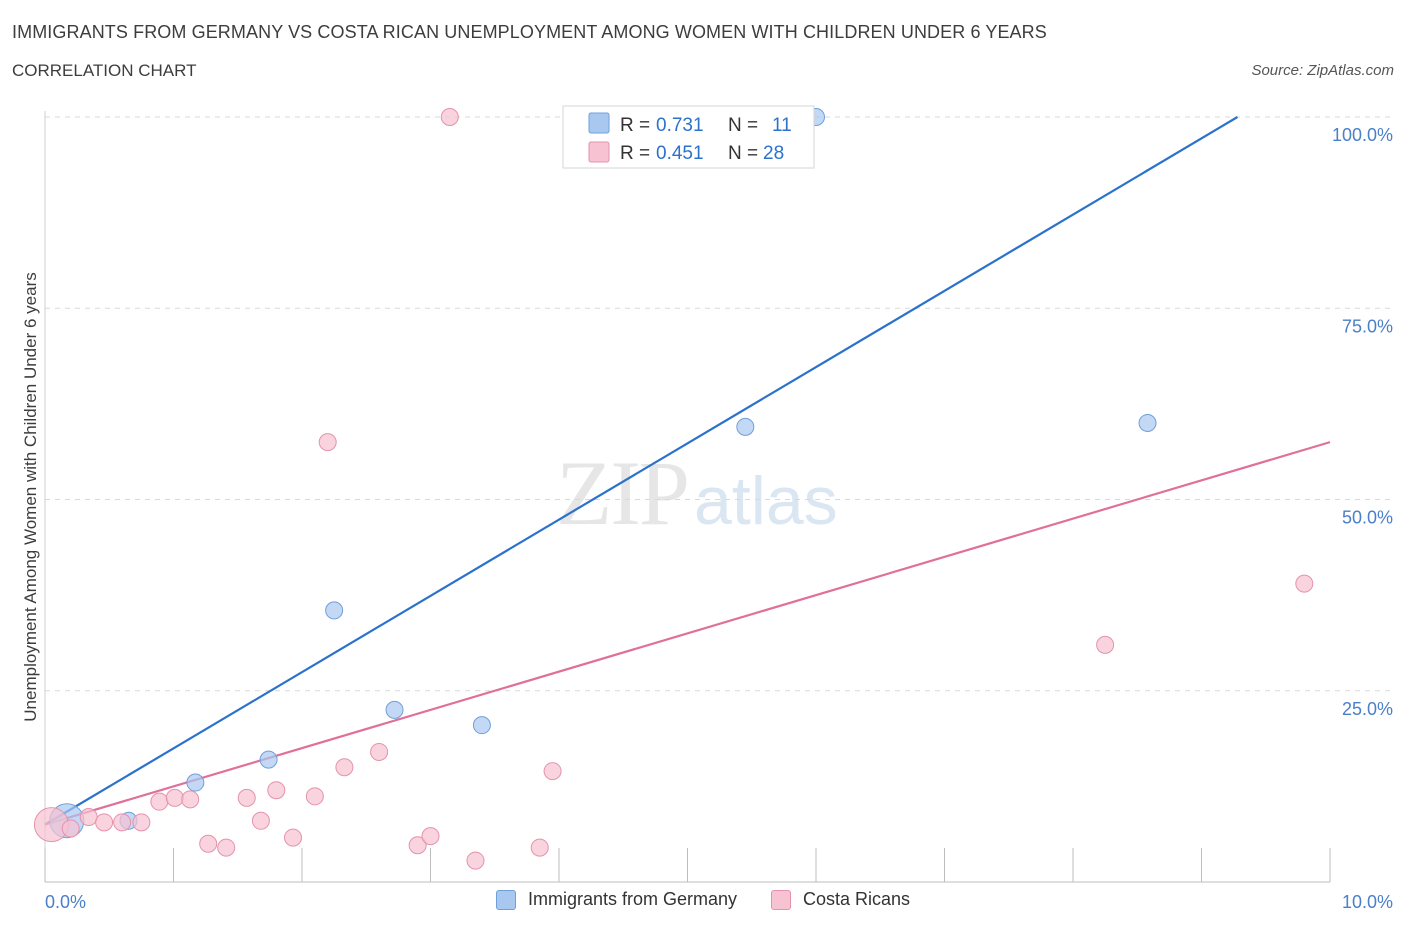 This screenshot has width=1406, height=930. Describe the element at coordinates (1367, 326) in the screenshot. I see `y-tick-label: 75.0%` at that location.